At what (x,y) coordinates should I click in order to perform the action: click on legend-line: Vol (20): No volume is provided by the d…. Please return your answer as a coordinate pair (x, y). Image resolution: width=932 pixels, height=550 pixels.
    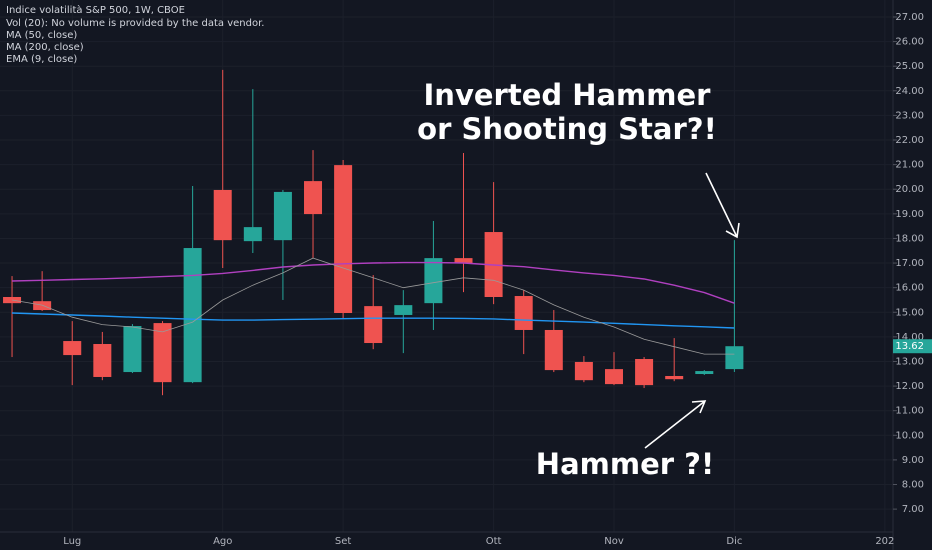
    Looking at the image, I should click on (135, 23).